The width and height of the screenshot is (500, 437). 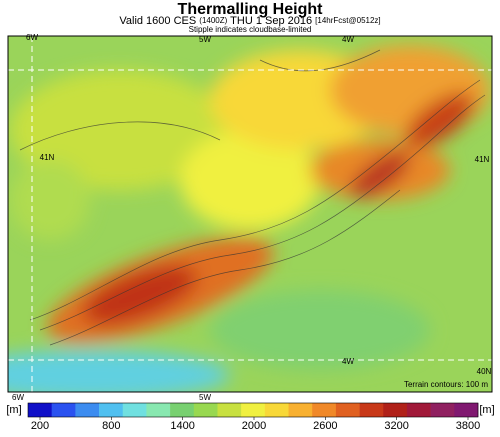 I want to click on colorbar-tick-label: 200, so click(x=40, y=426).